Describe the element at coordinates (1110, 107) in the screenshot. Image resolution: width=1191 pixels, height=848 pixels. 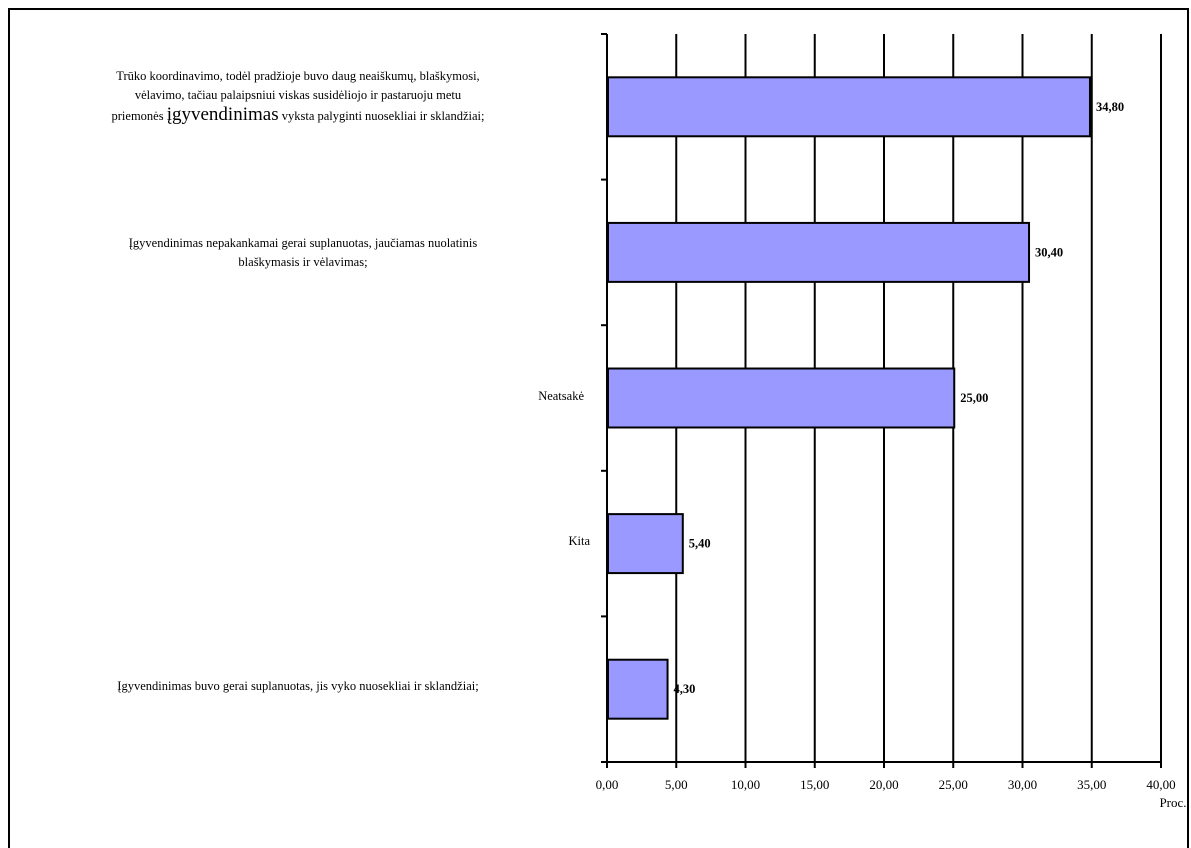
I see `bar-value-label-0: 34,80` at that location.